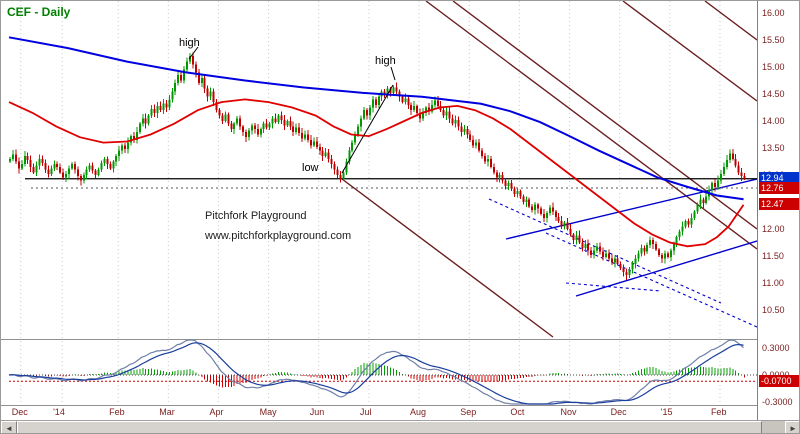  What do you see at coordinates (792, 427) in the screenshot?
I see `scroll-right-arrow-icon: ►` at bounding box center [792, 427].